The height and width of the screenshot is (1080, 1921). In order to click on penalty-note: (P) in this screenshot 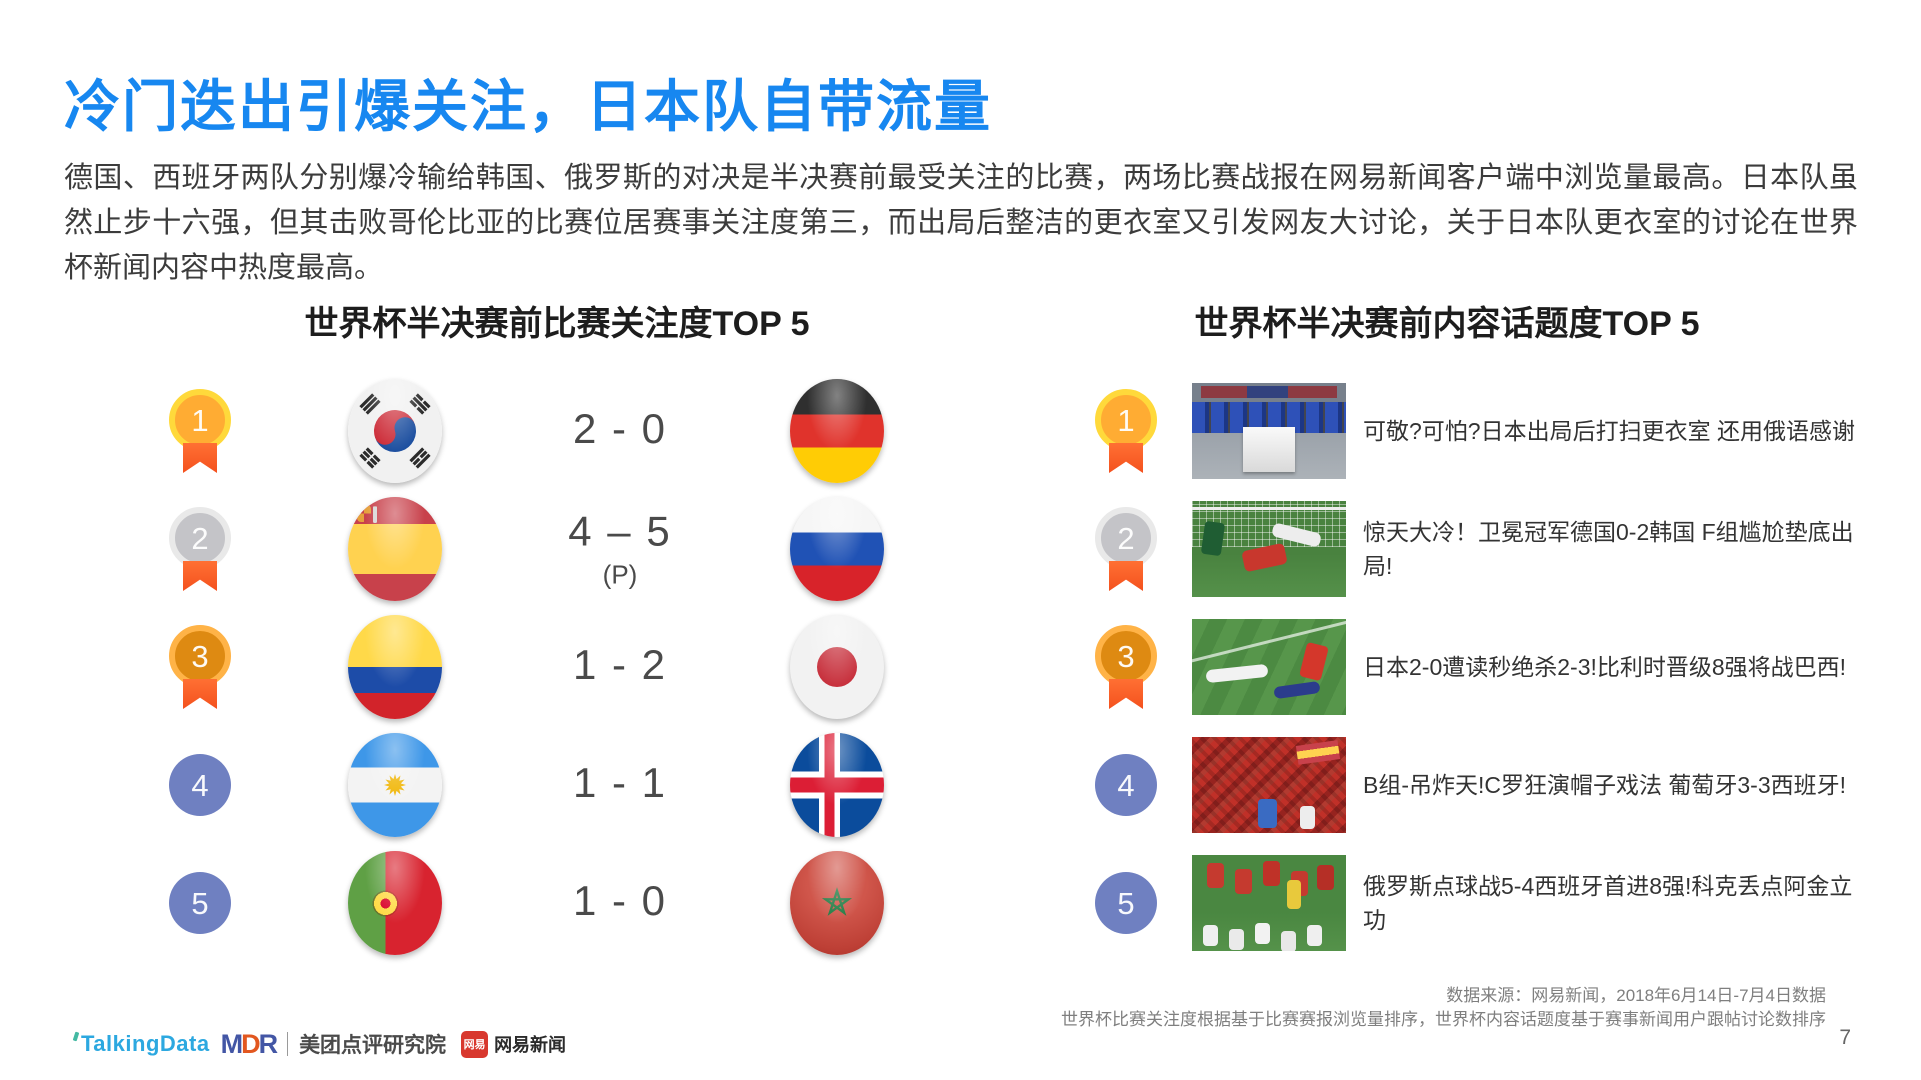, I will do `click(620, 574)`.